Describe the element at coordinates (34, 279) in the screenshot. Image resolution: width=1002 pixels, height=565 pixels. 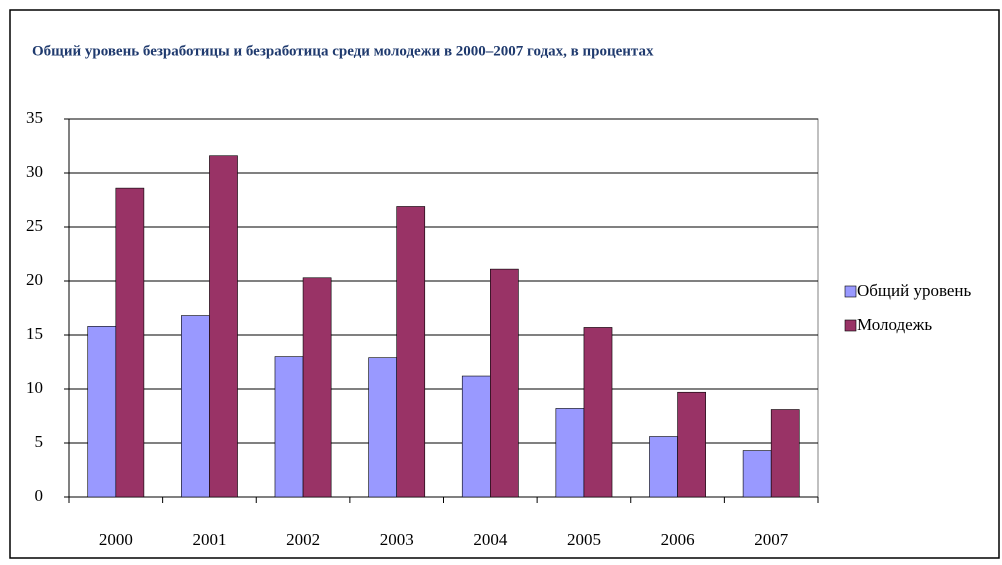
I see `y-tick-label: 20` at that location.